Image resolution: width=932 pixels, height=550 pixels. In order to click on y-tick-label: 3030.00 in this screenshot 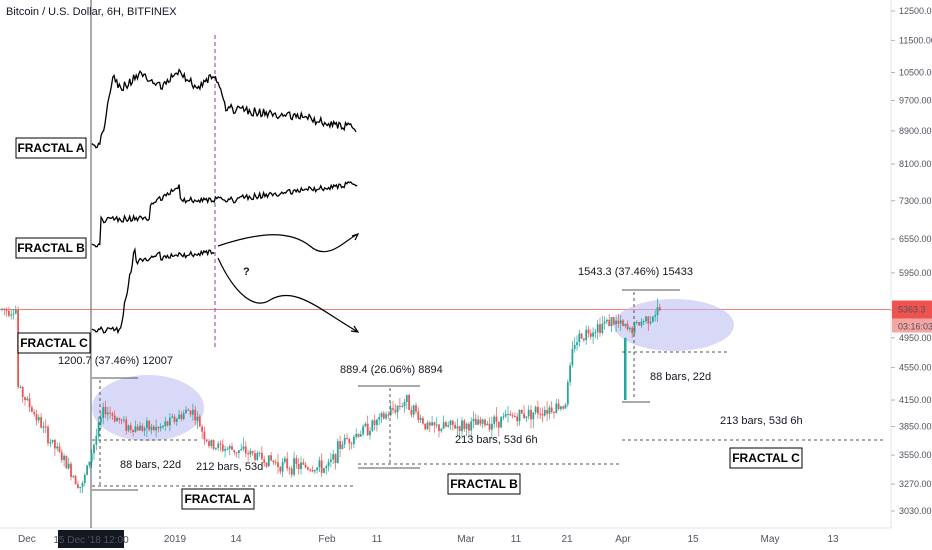, I will do `click(915, 511)`.